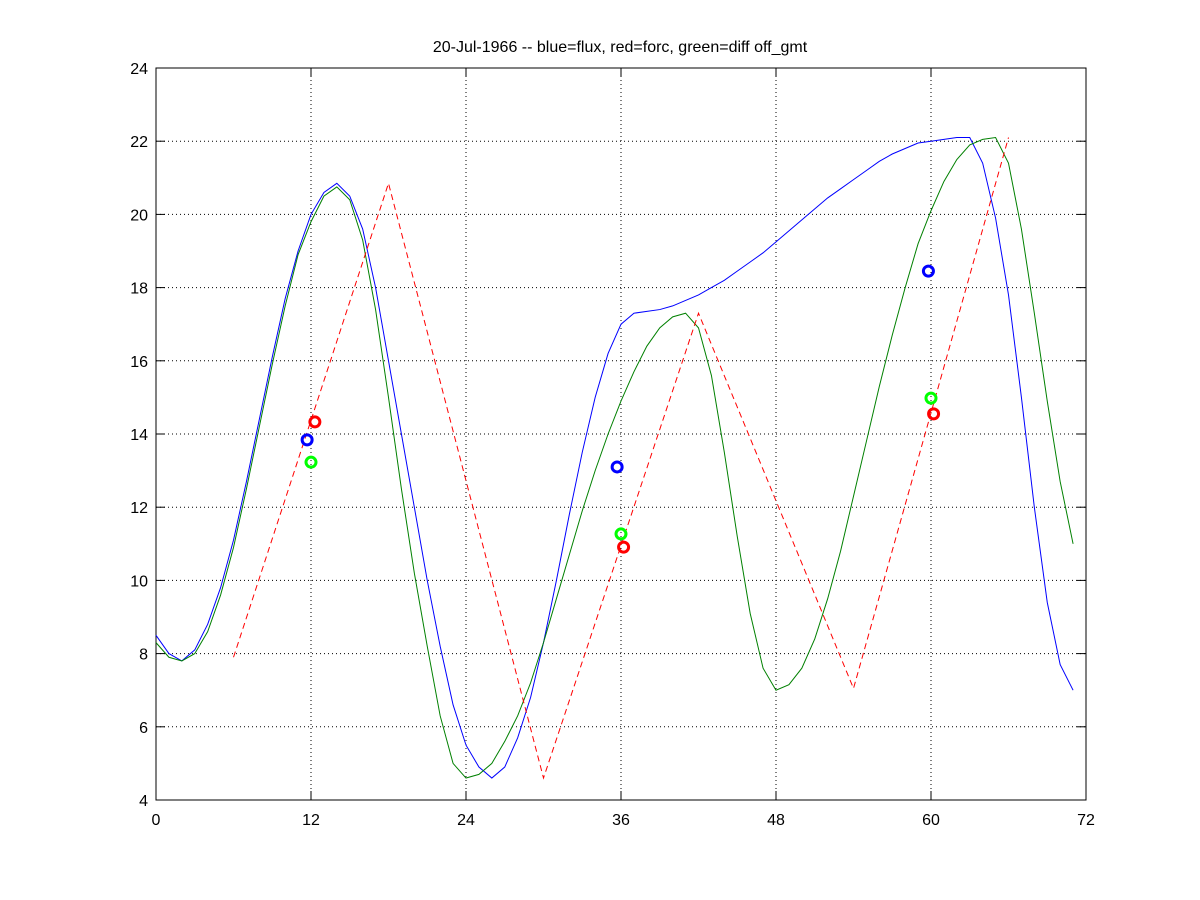 The width and height of the screenshot is (1200, 900). Describe the element at coordinates (776, 820) in the screenshot. I see `x-tick-label: 48` at that location.